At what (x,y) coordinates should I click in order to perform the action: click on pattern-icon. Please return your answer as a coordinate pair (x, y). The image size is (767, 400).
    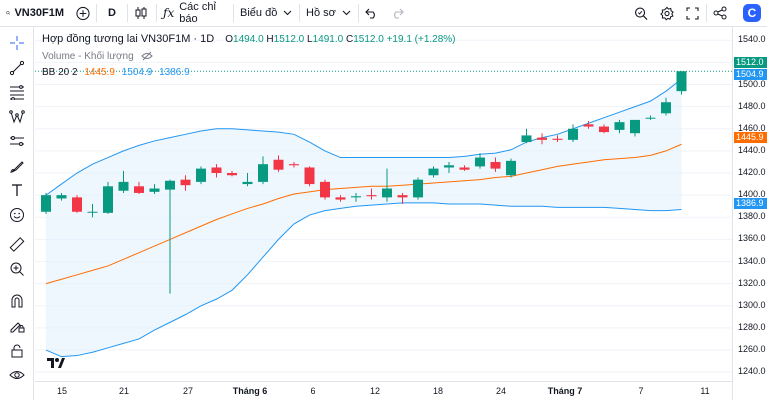
    Looking at the image, I should click on (17, 117).